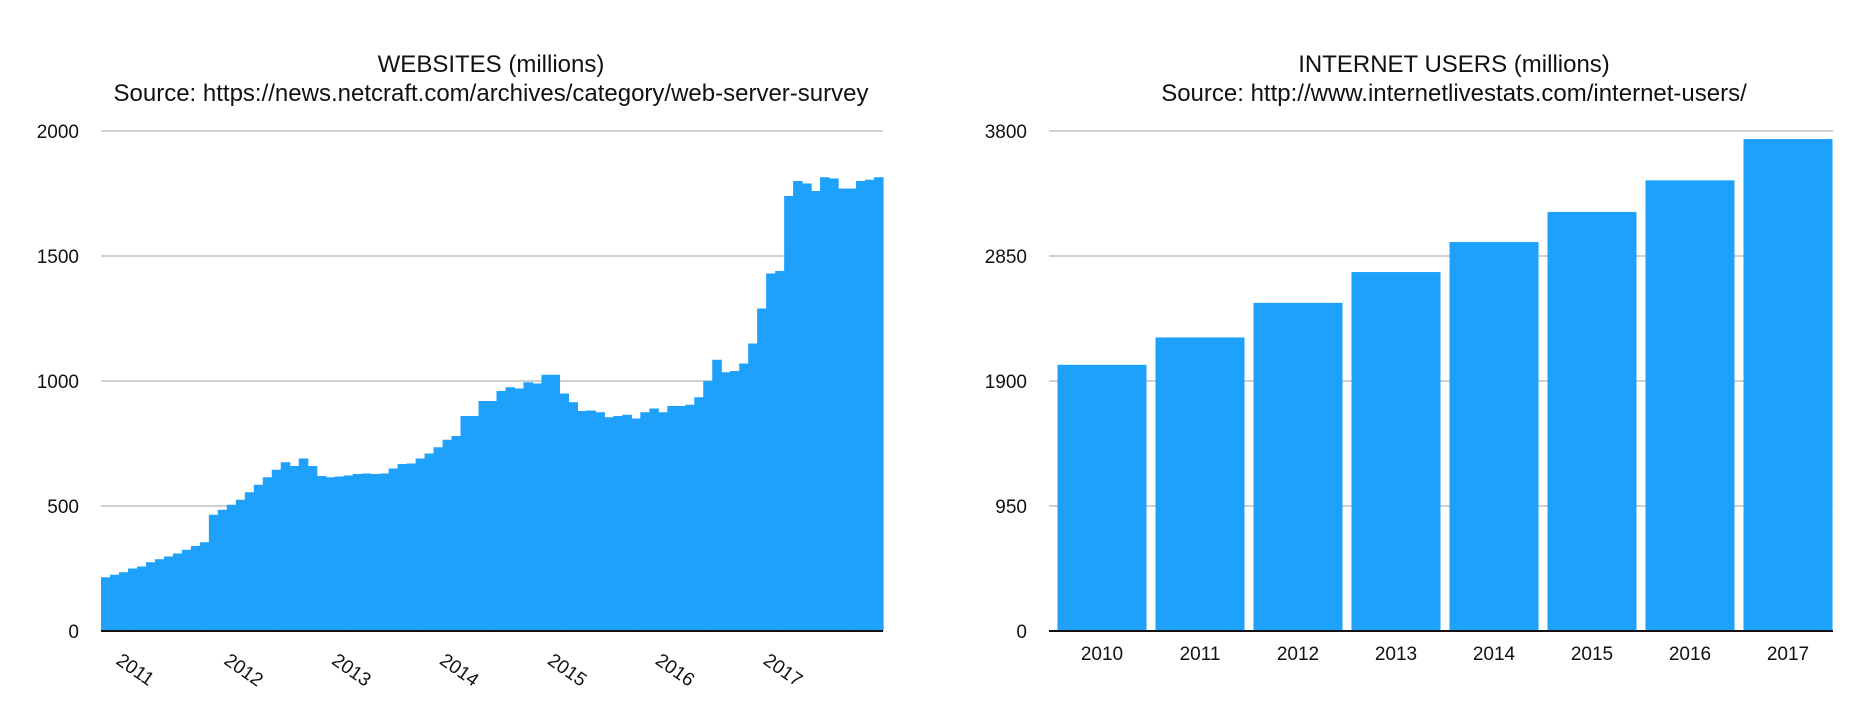 The image size is (1864, 725). I want to click on websites-x-tick-label: 2013, so click(351, 670).